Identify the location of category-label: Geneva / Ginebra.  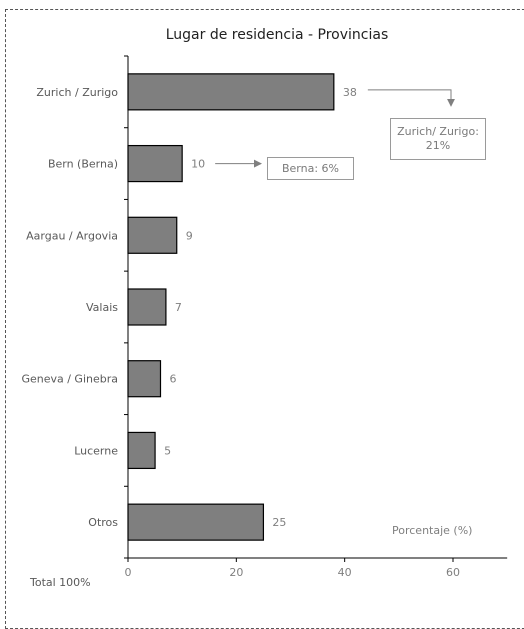
(69, 379).